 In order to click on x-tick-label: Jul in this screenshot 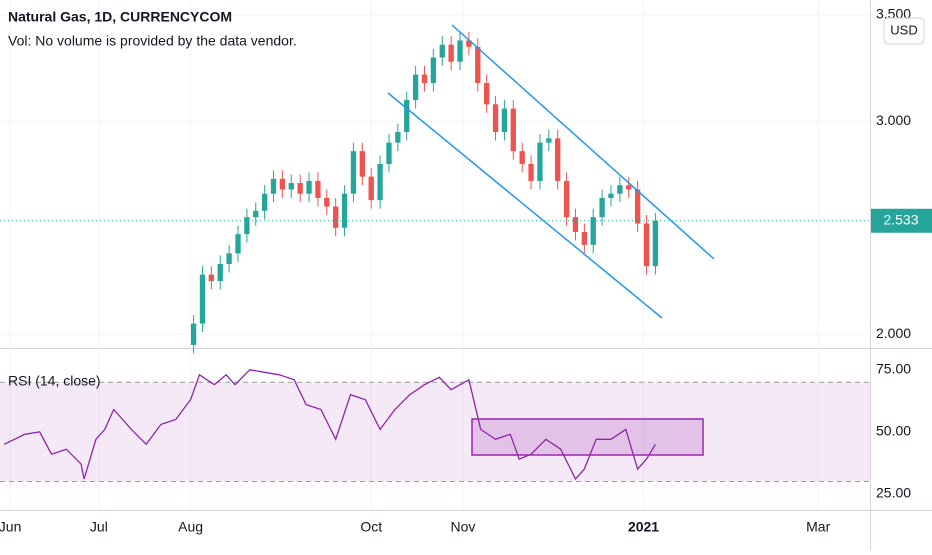, I will do `click(99, 527)`.